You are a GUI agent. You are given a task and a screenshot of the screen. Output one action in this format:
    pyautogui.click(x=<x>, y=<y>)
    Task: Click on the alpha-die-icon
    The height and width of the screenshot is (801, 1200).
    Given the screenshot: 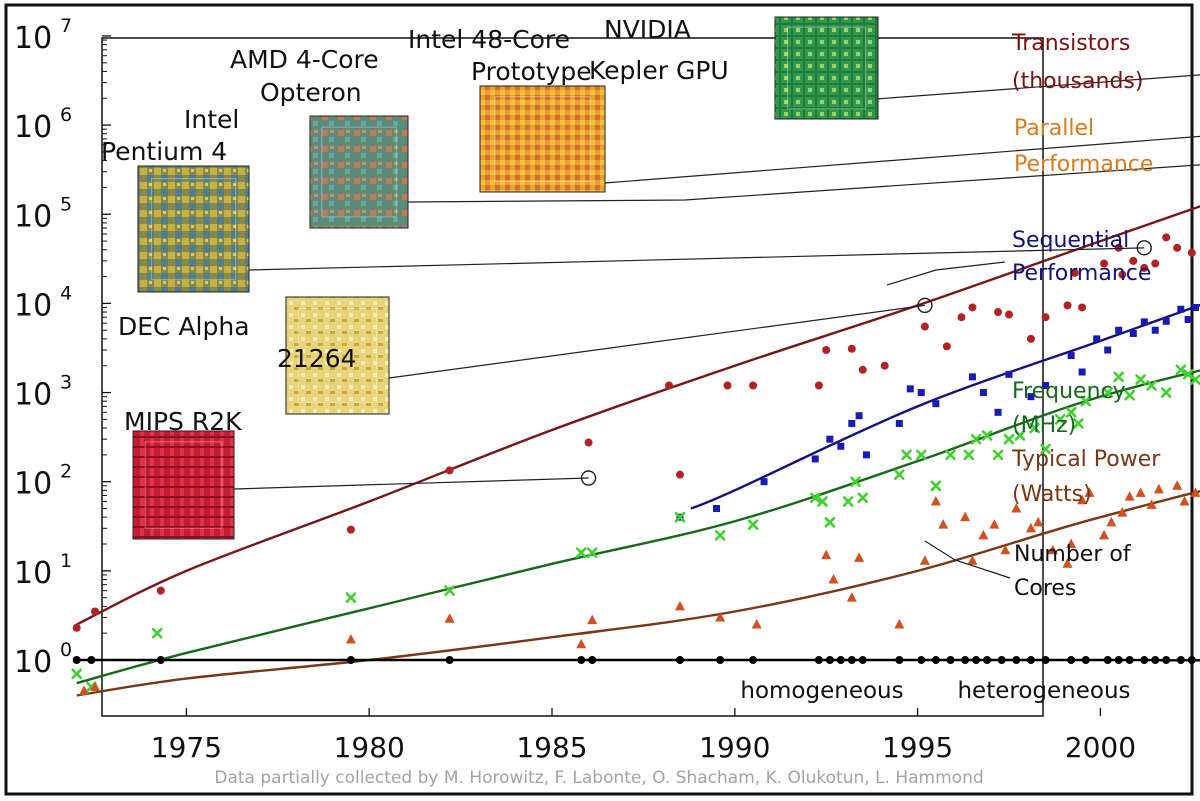 What is the action you would take?
    pyautogui.click(x=337, y=355)
    